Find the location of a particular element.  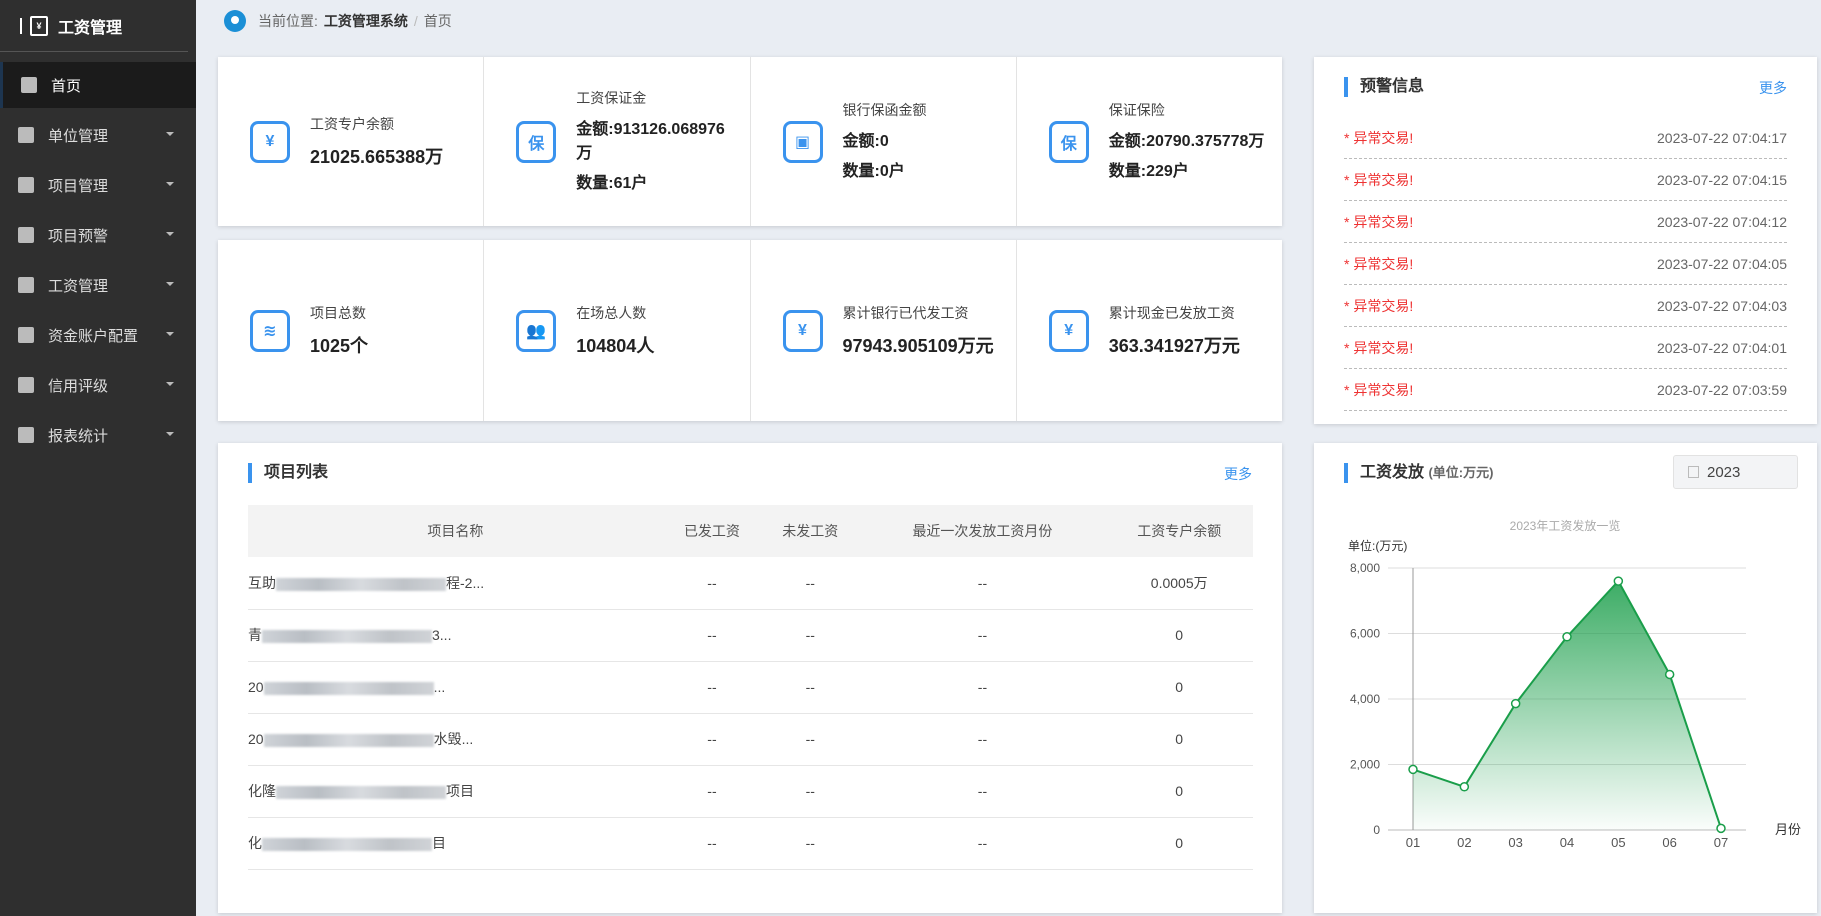

stat-icon: ▣ is located at coordinates (802, 141).